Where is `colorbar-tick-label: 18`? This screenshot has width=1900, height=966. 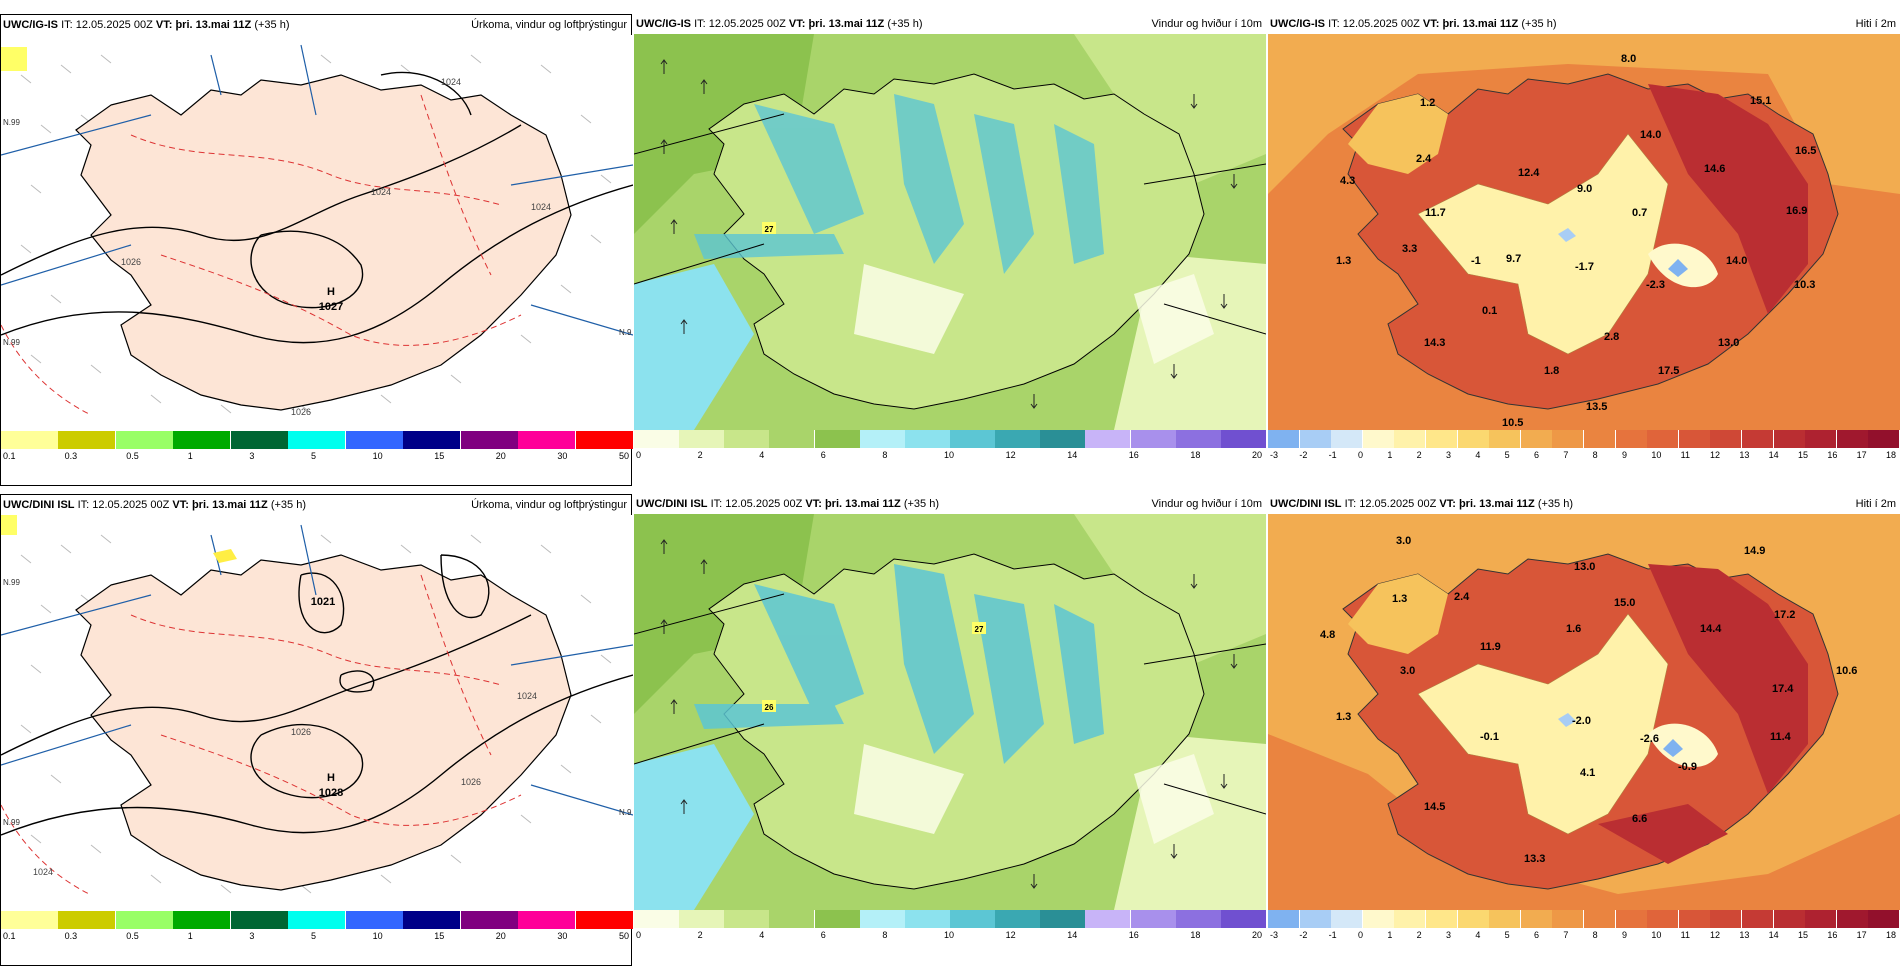 colorbar-tick-label: 18 is located at coordinates (1891, 935).